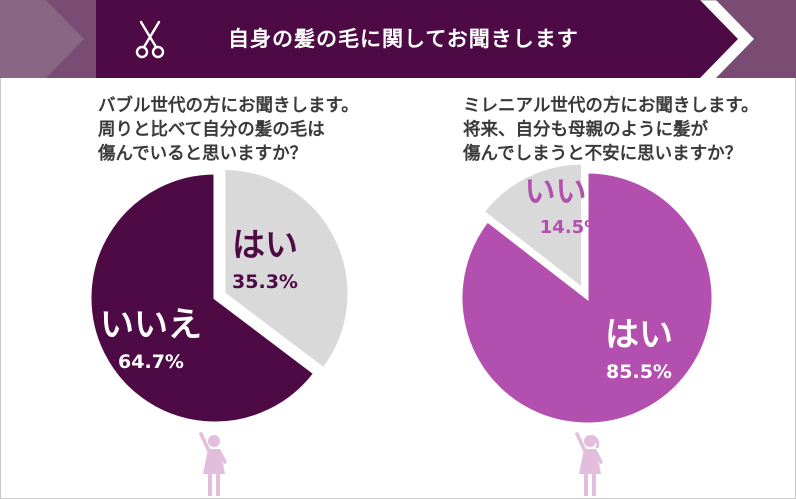  What do you see at coordinates (203, 154) in the screenshot?
I see `question-line: 傷んでいると思いますか？` at bounding box center [203, 154].